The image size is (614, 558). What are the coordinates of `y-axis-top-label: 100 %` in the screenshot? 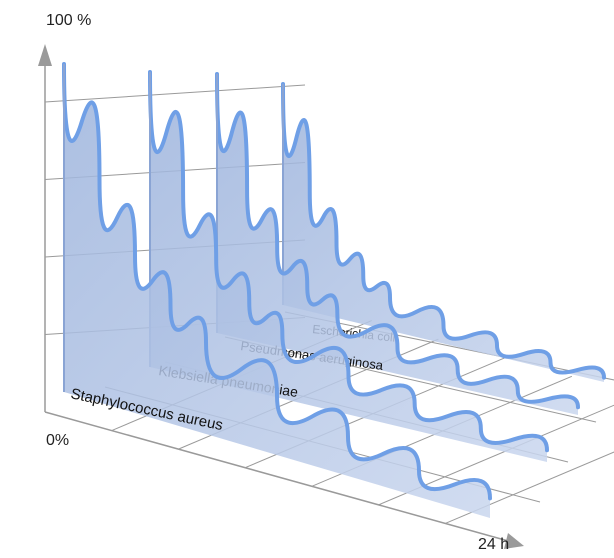 It's located at (69, 20).